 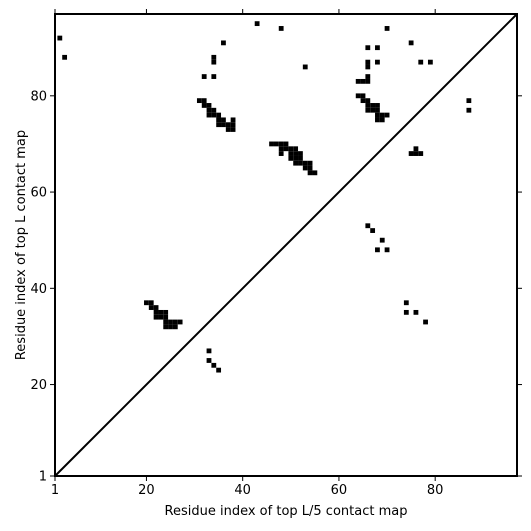 What do you see at coordinates (38, 289) in the screenshot?
I see `y-tick-label: 40` at bounding box center [38, 289].